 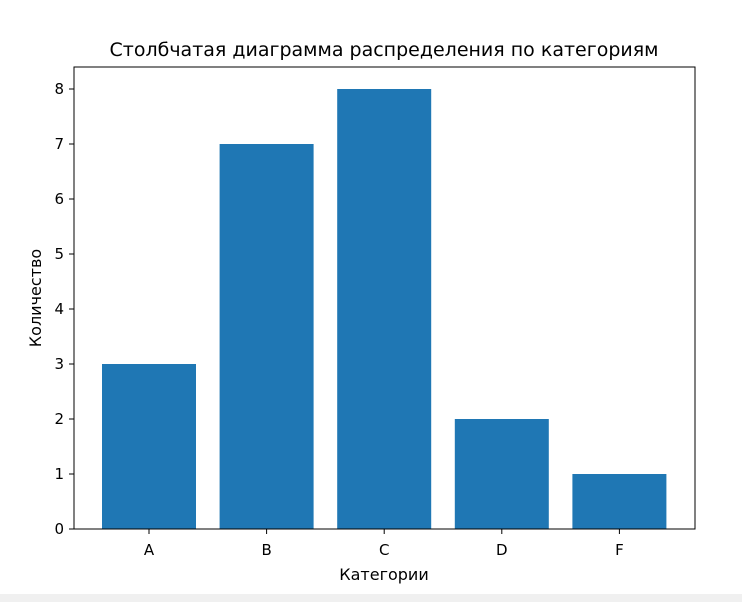 I want to click on x-tick-label: D, so click(x=502, y=550).